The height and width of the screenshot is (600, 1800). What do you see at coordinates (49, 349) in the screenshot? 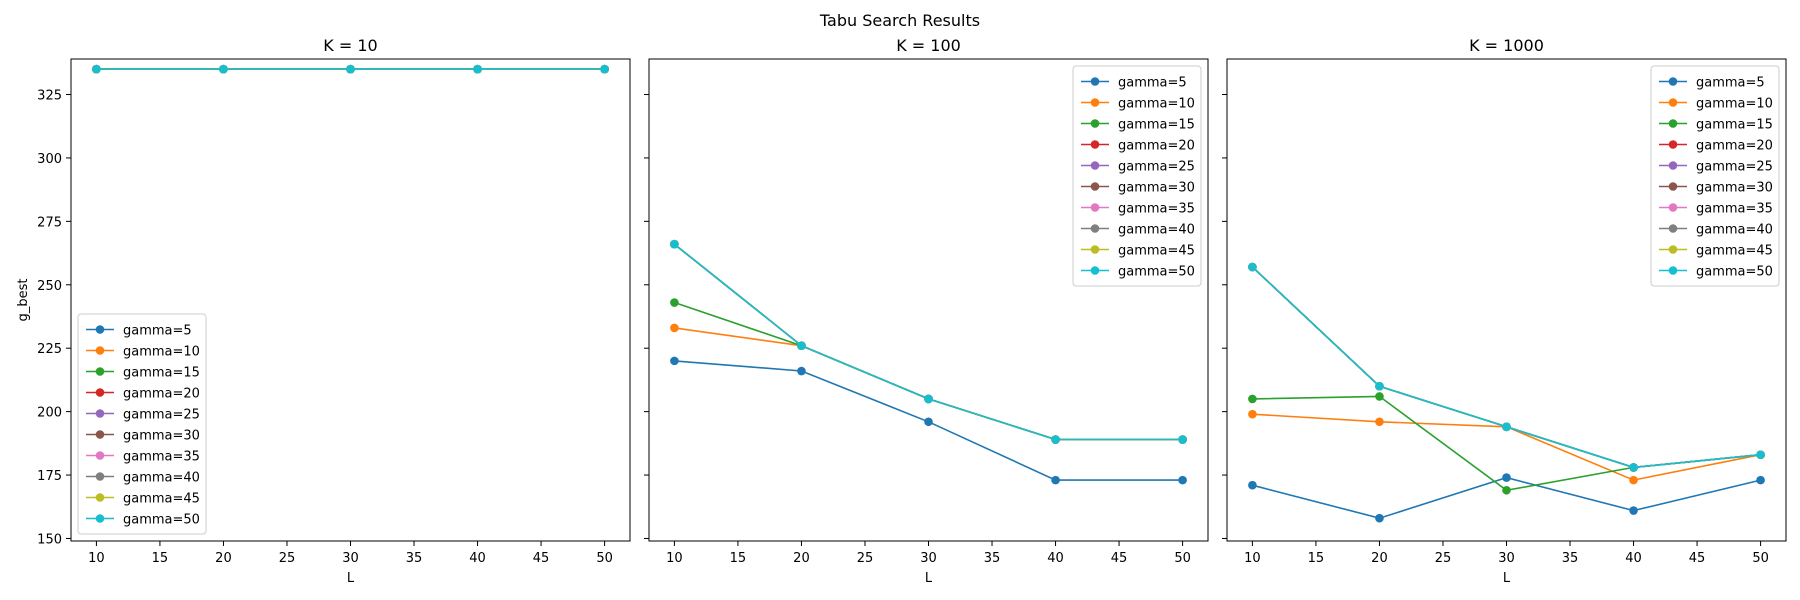
I see `y-tick-label: 225` at bounding box center [49, 349].